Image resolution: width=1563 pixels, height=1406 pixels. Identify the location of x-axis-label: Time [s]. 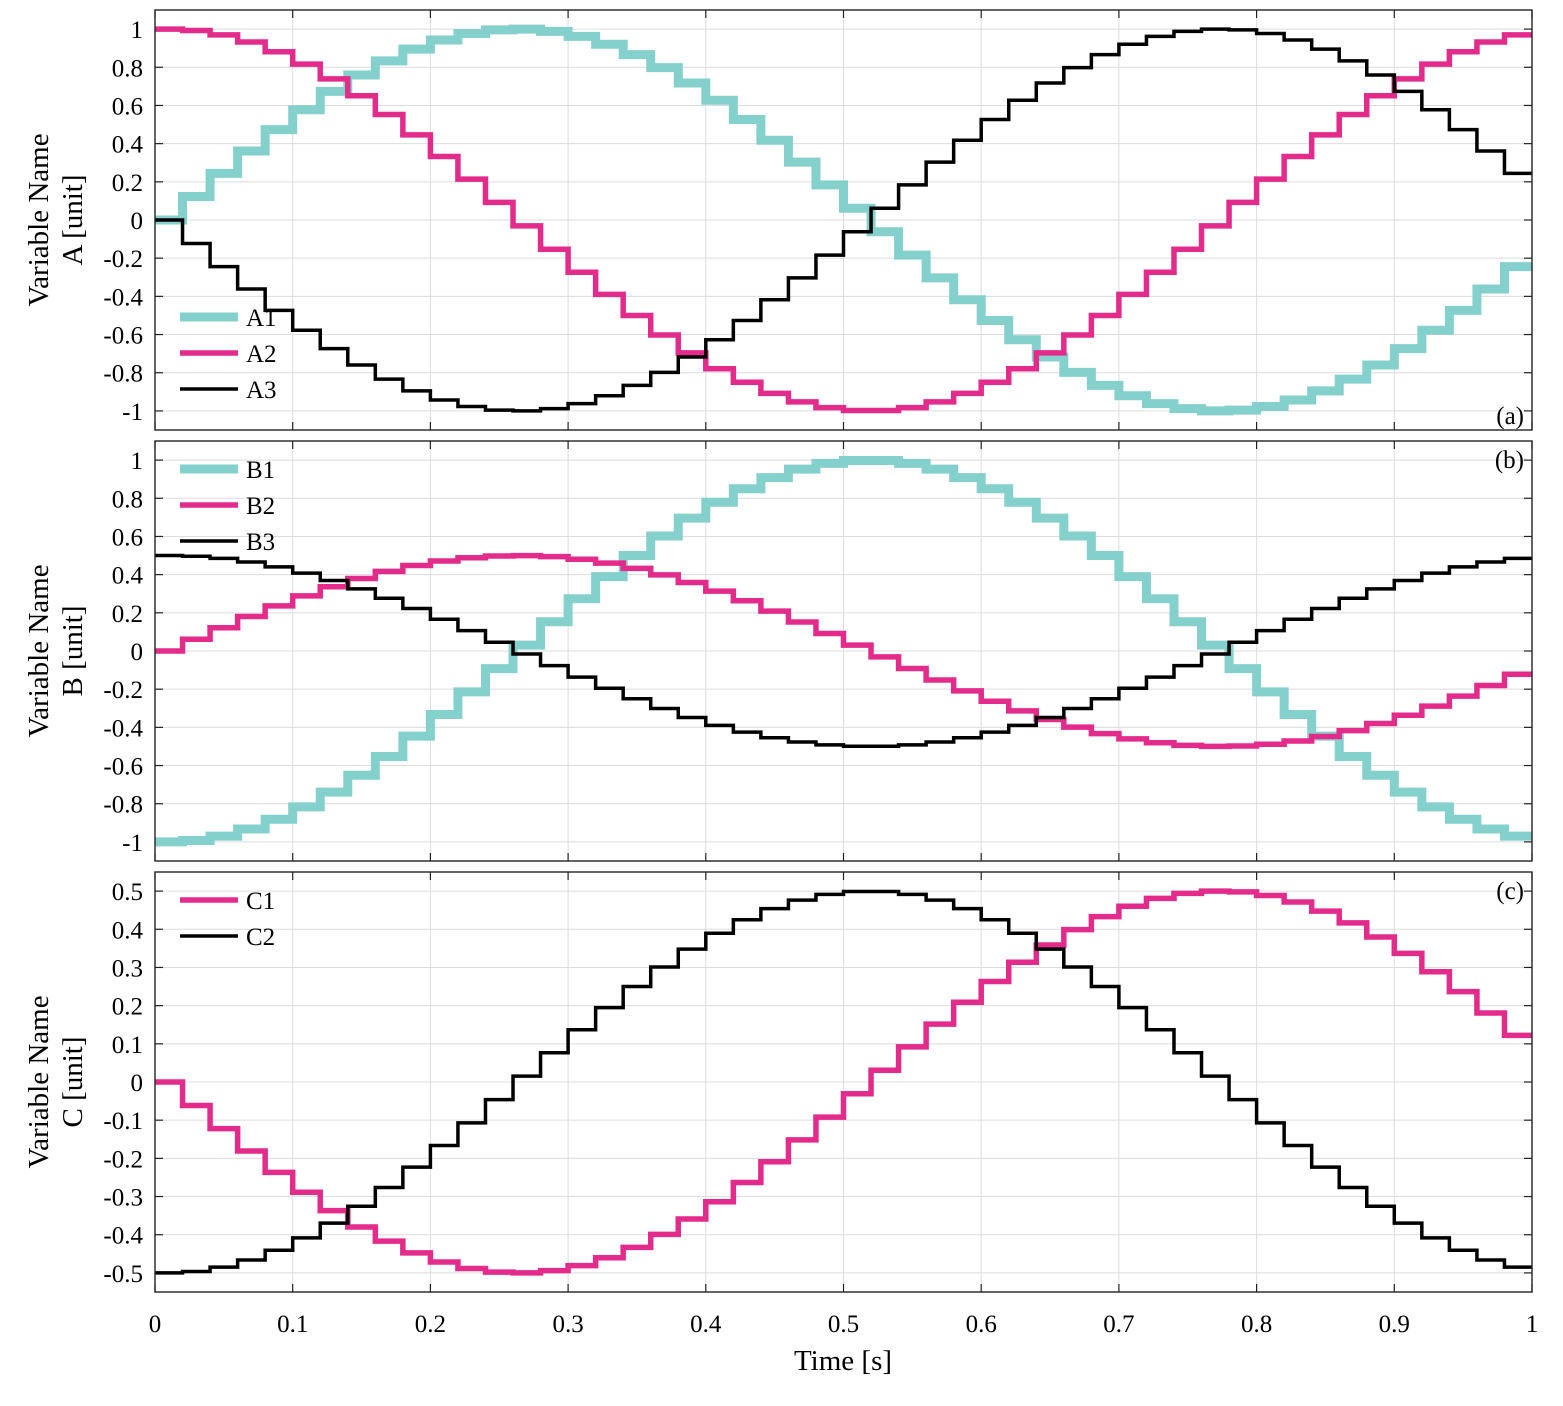
(843, 1361).